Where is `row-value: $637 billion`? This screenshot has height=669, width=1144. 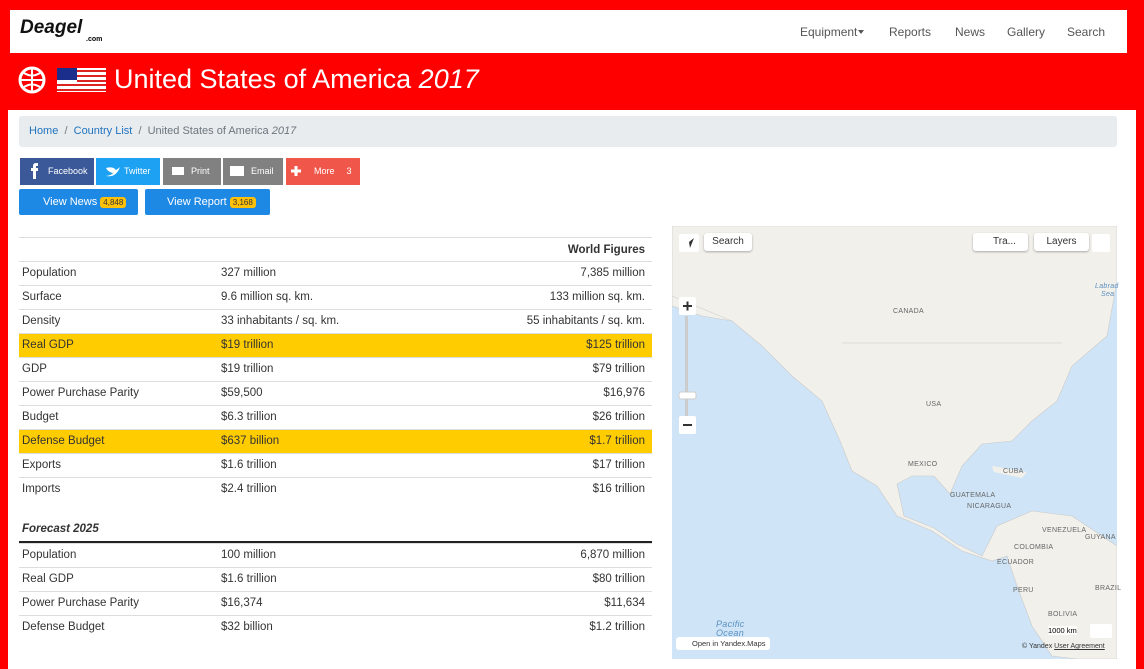 row-value: $637 billion is located at coordinates (250, 441).